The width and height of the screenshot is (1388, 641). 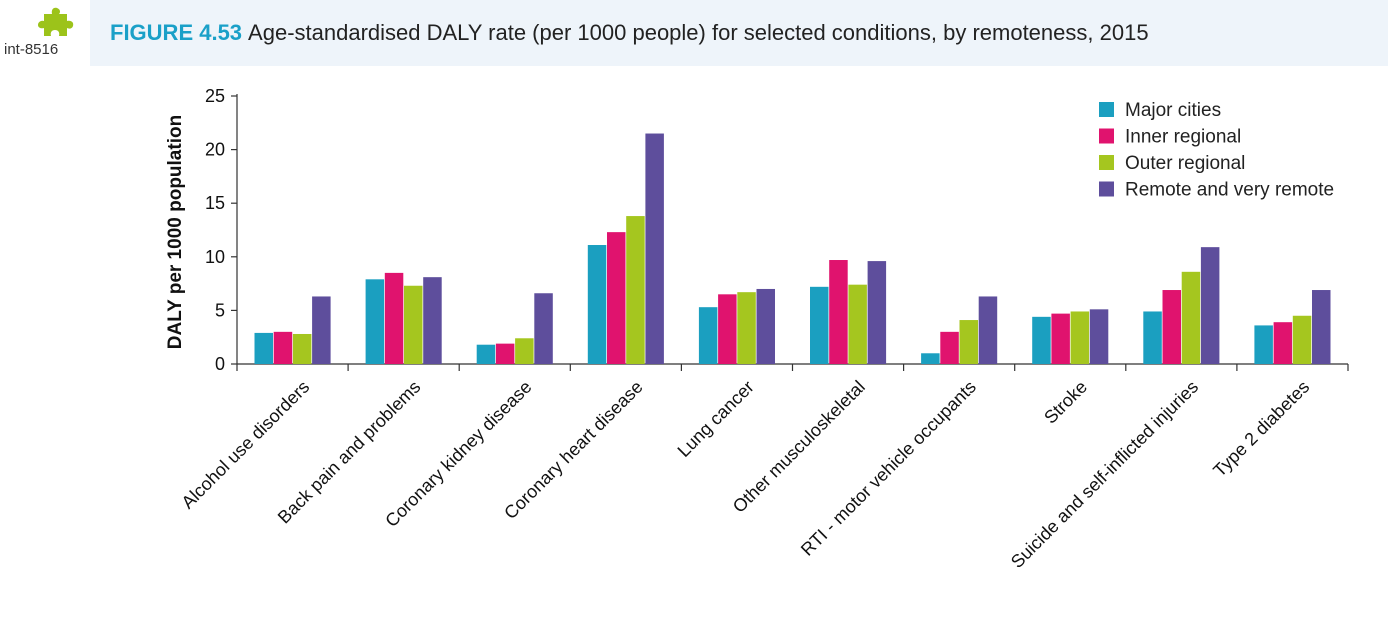 What do you see at coordinates (888, 468) in the screenshot?
I see `category-label: RTI - motor vehicle occupants` at bounding box center [888, 468].